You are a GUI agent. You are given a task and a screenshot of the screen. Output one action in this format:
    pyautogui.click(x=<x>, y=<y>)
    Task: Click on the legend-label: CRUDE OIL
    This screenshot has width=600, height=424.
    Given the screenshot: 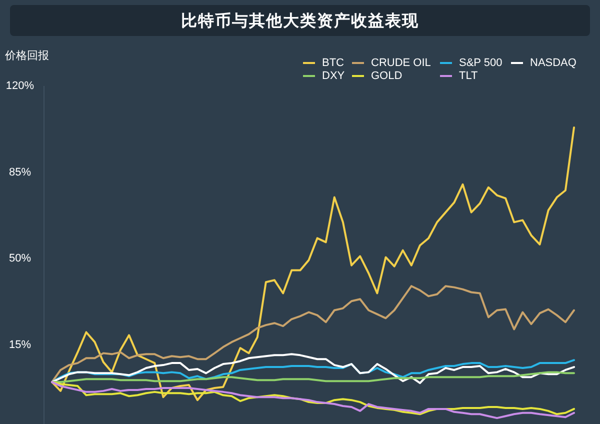 What is the action you would take?
    pyautogui.click(x=401, y=62)
    